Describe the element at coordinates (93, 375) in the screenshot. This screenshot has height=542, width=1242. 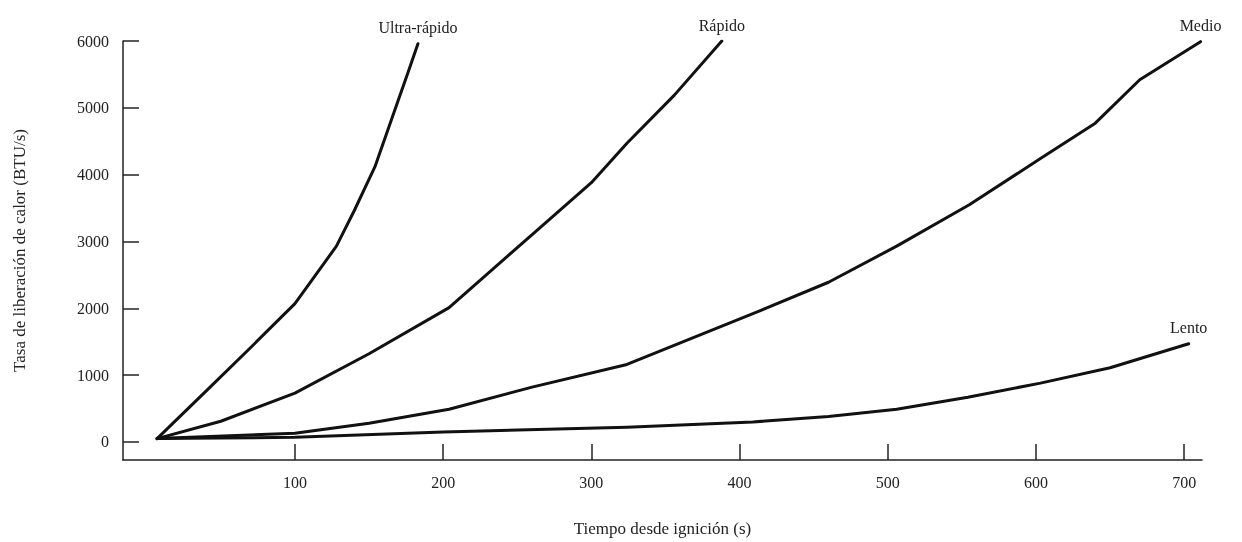
I see `y-tick-label: 1000` at that location.